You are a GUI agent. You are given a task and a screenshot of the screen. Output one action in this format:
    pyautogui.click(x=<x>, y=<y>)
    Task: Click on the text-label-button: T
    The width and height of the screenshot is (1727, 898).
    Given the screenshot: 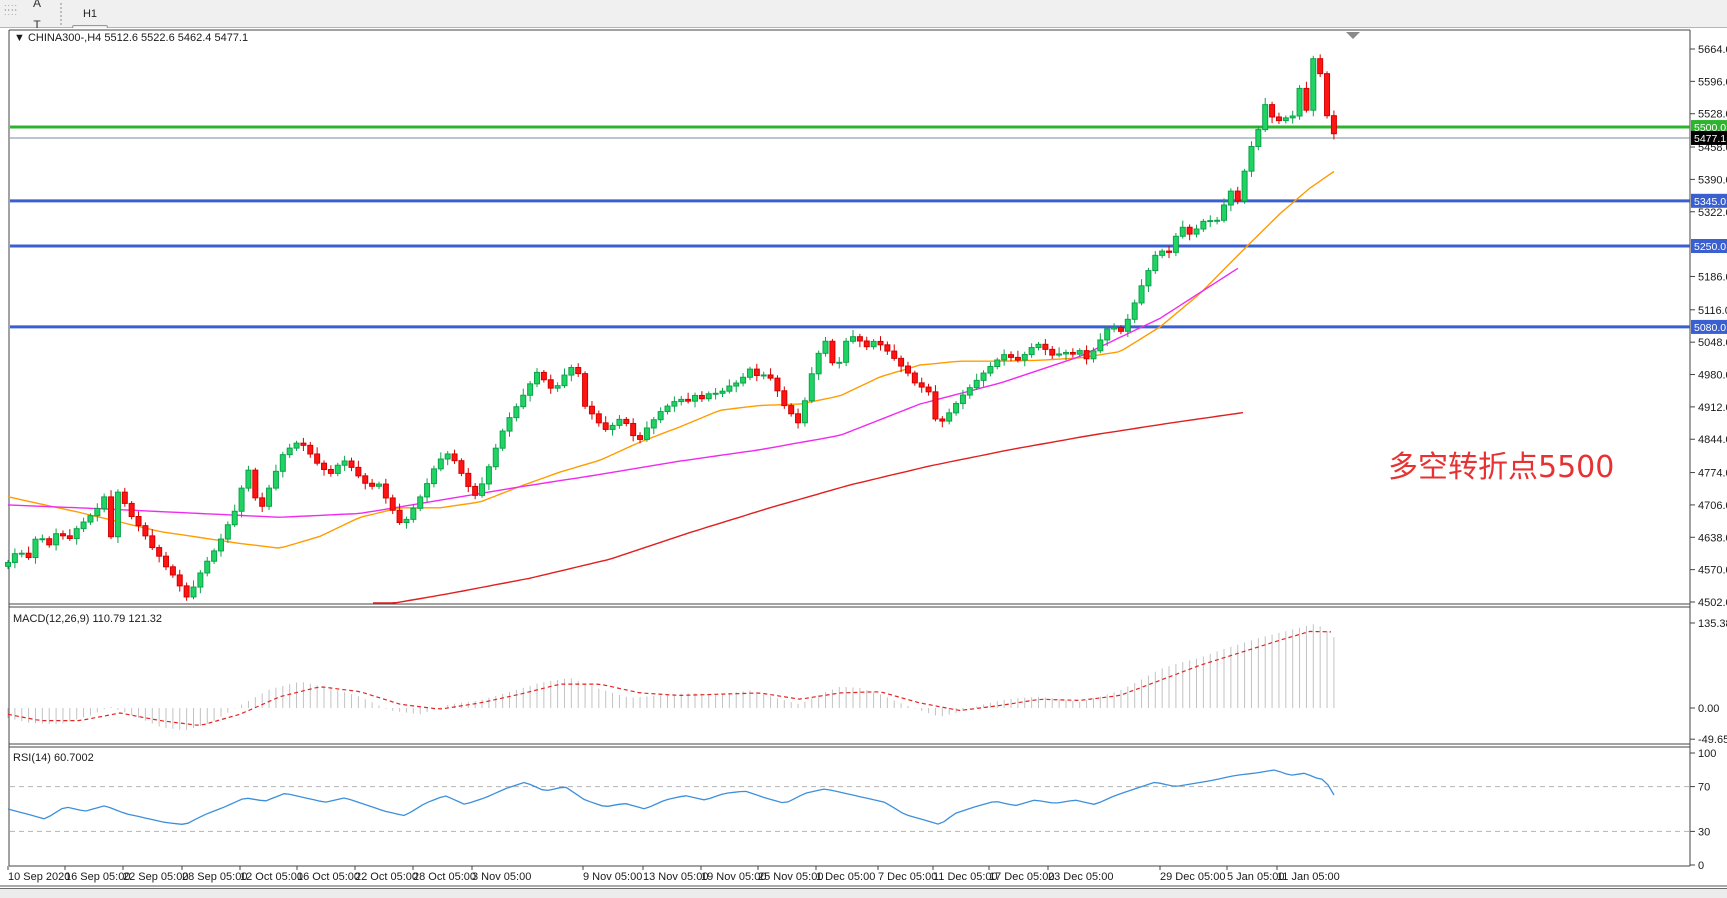 What is the action you would take?
    pyautogui.click(x=37, y=25)
    